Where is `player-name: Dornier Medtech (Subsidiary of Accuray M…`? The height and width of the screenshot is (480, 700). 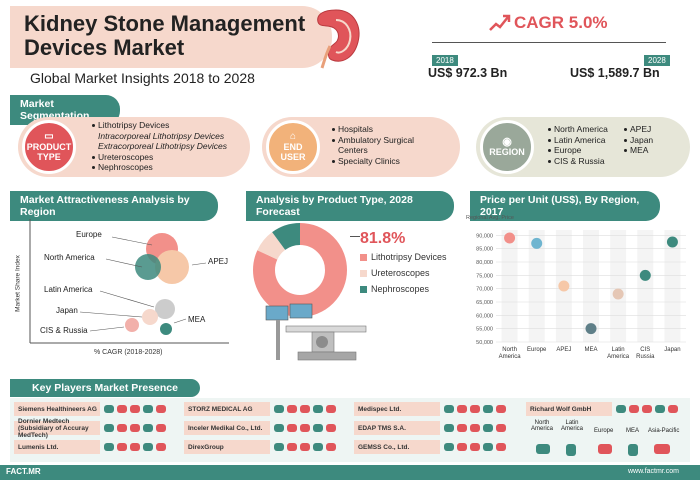 player-name: Dornier Medtech (Subsidiary of Accuray M… is located at coordinates (57, 428).